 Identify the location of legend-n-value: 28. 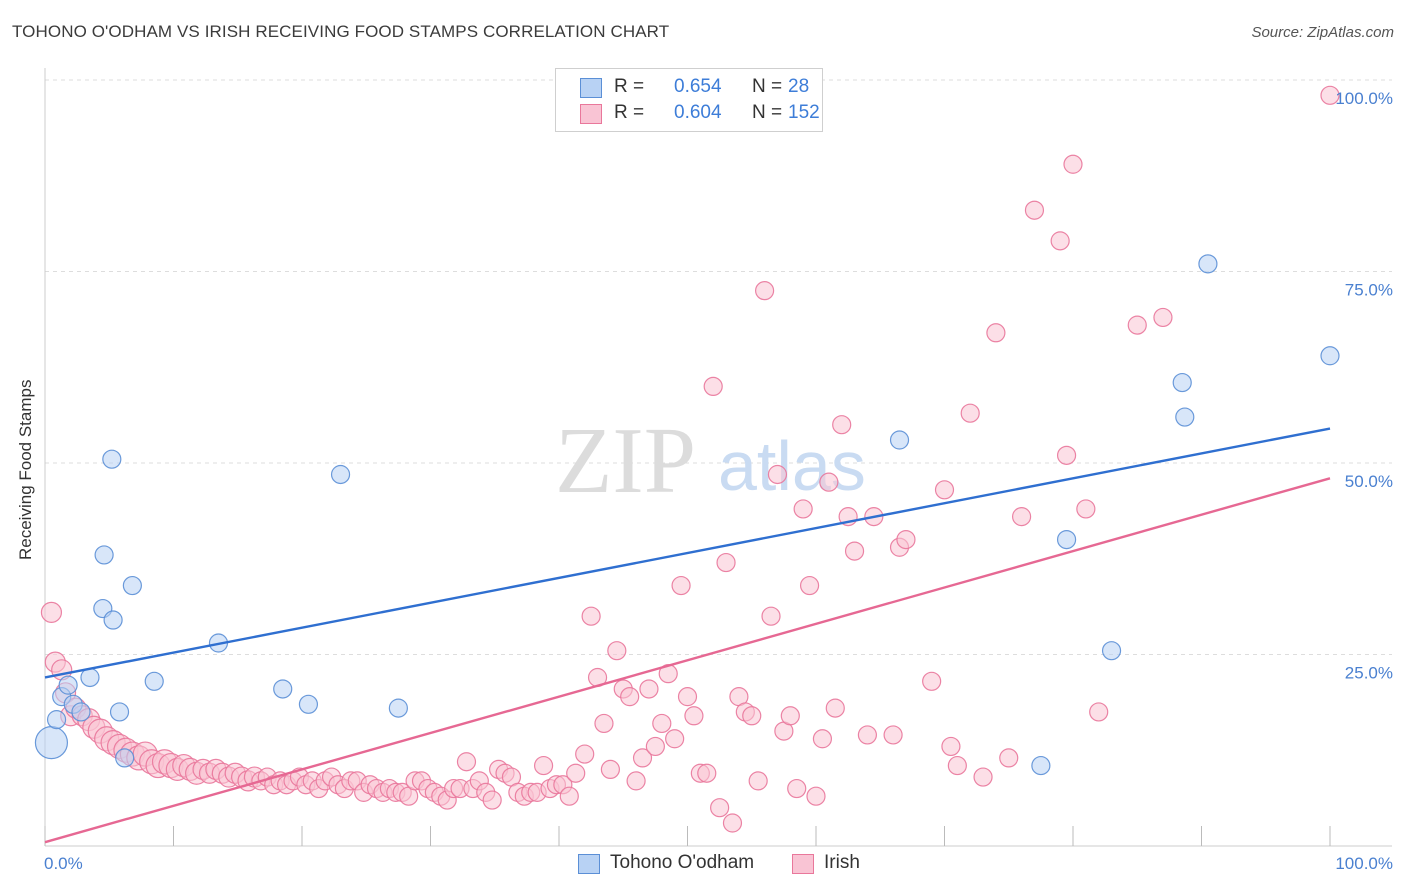
(799, 86).